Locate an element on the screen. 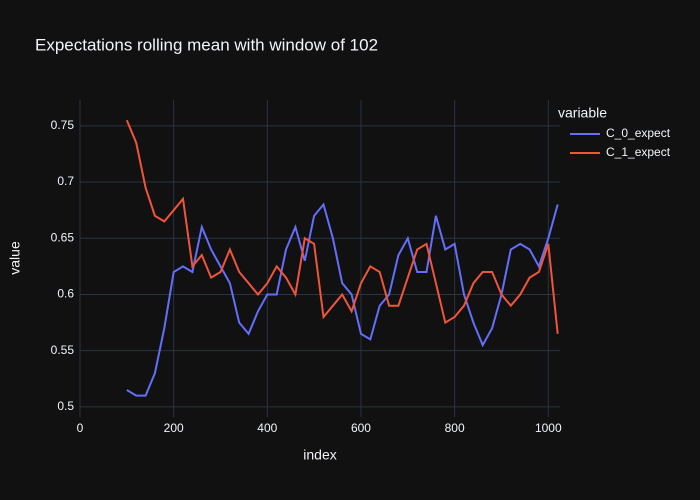 The height and width of the screenshot is (500, 700). y-tick-label: 0.5 is located at coordinates (65, 406).